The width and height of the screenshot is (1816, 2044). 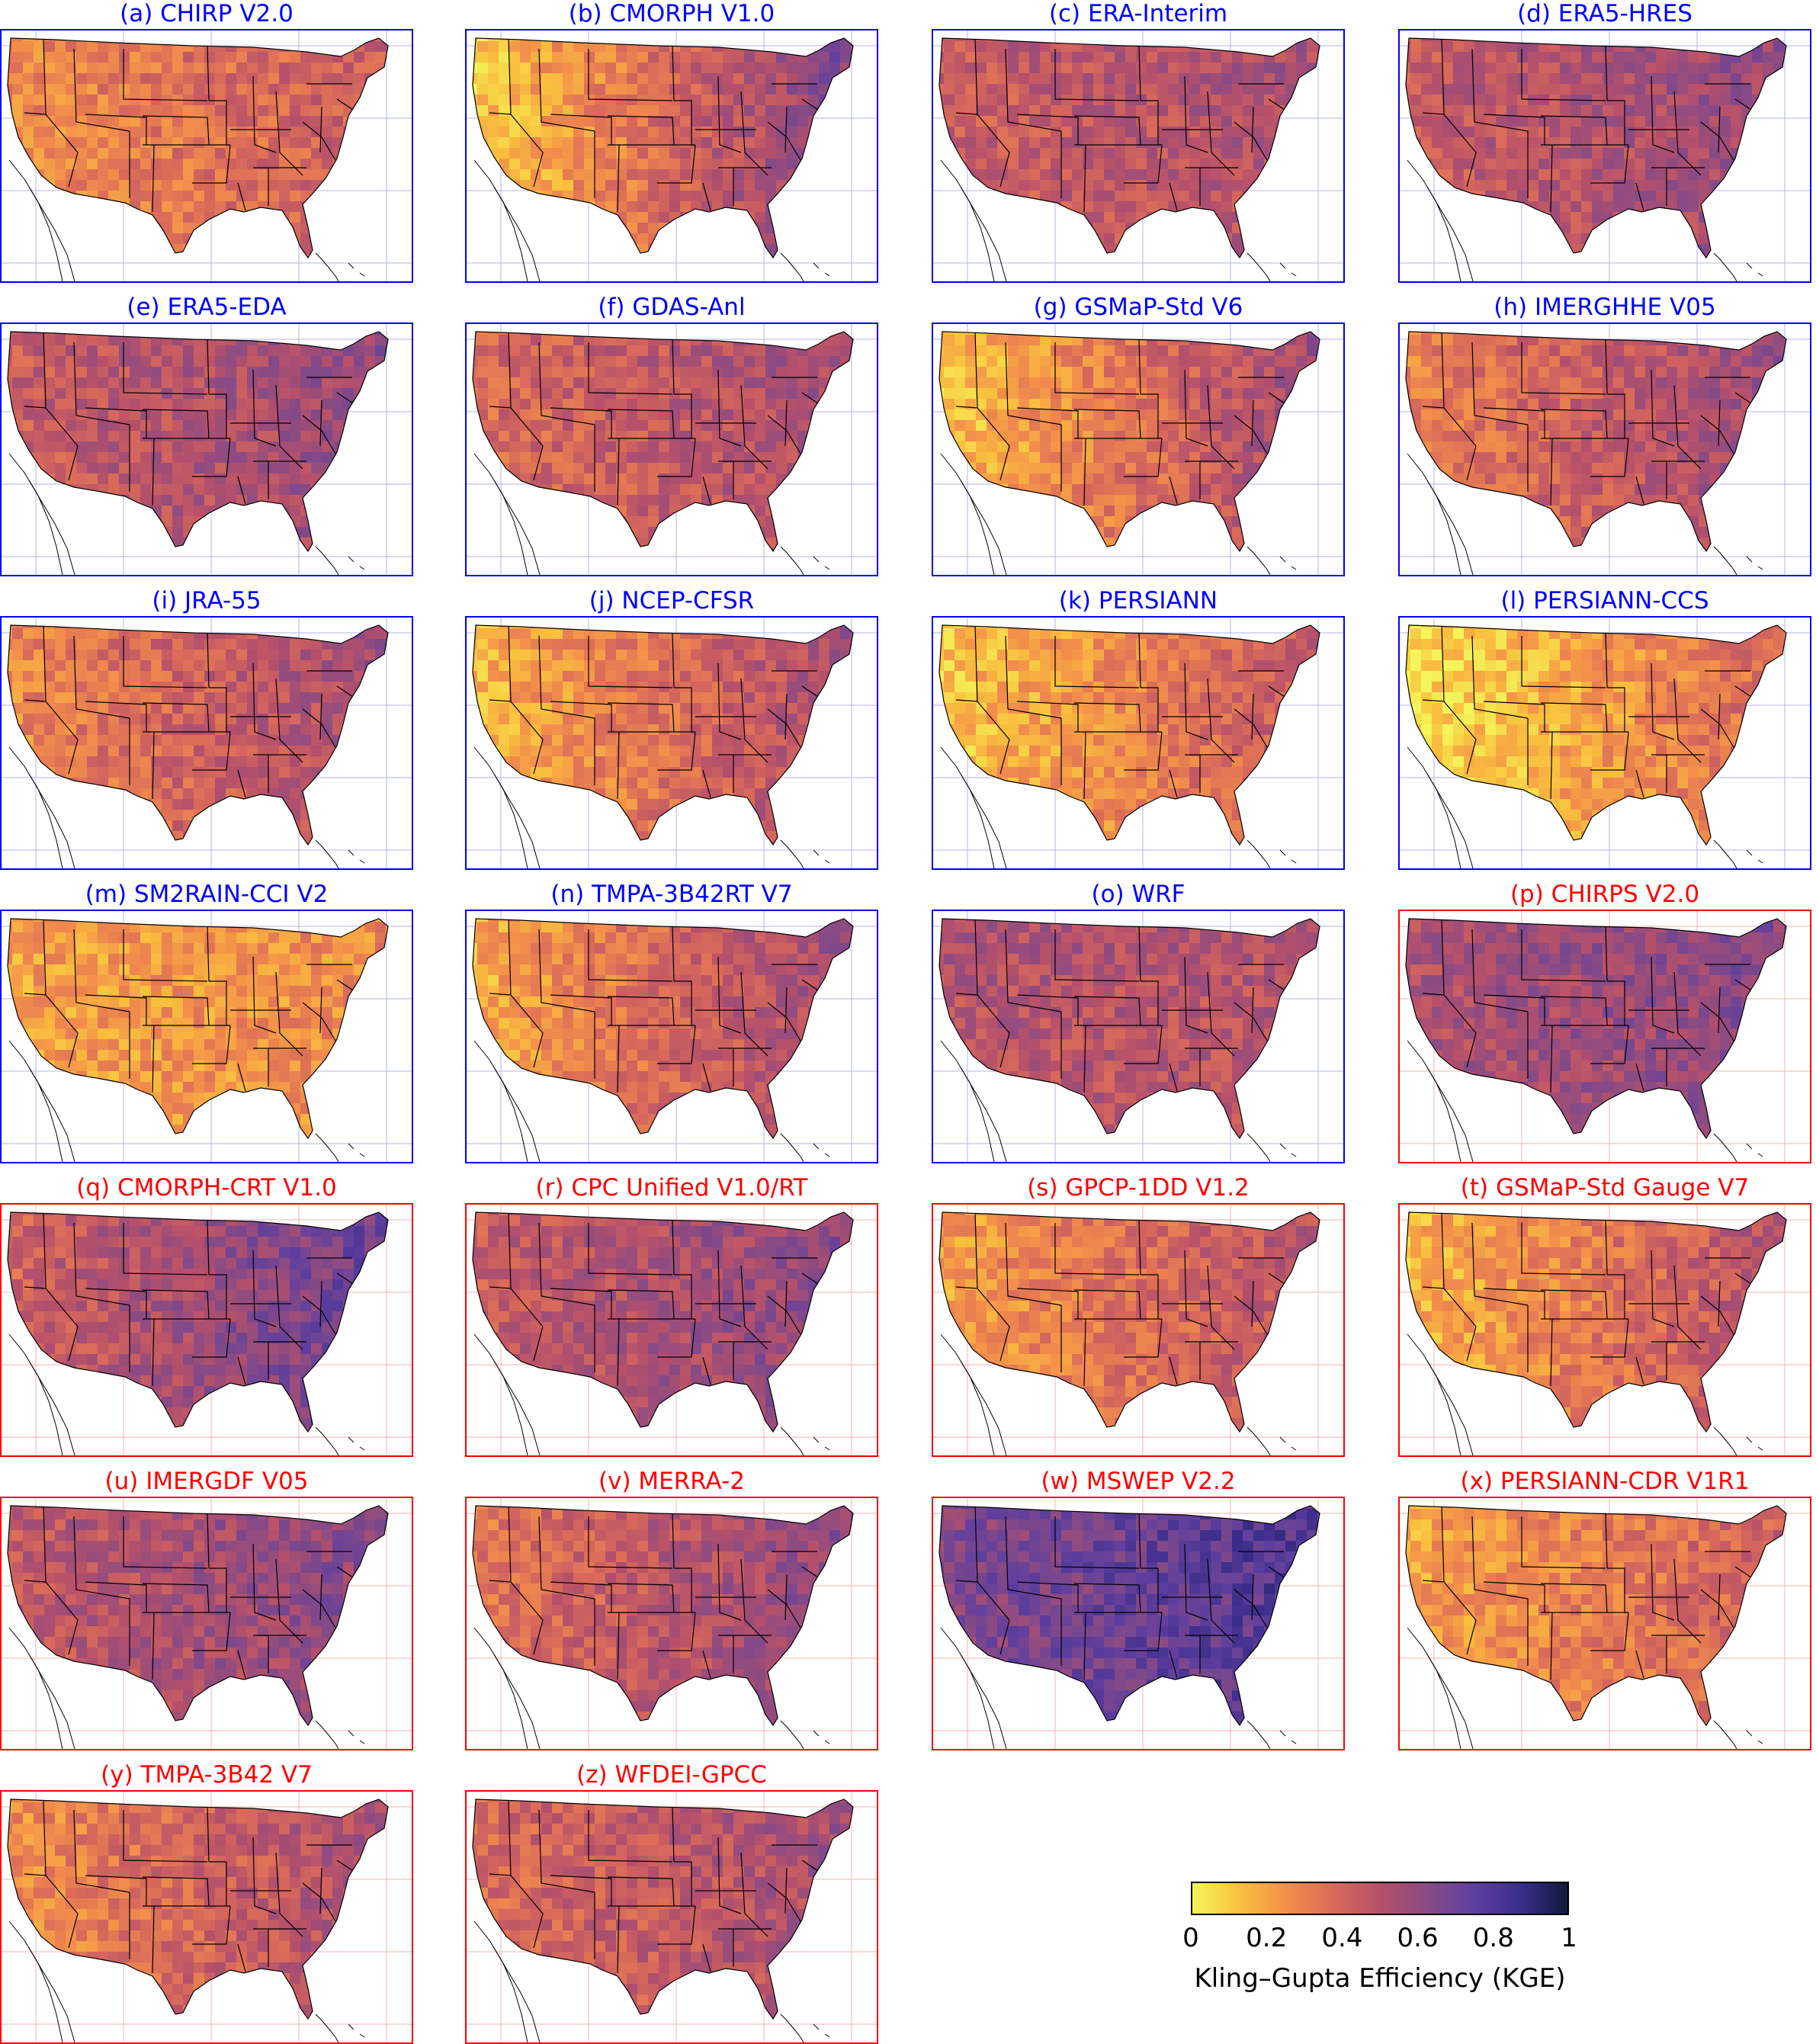 I want to click on colorbar-tick: 0.8, so click(x=1493, y=1938).